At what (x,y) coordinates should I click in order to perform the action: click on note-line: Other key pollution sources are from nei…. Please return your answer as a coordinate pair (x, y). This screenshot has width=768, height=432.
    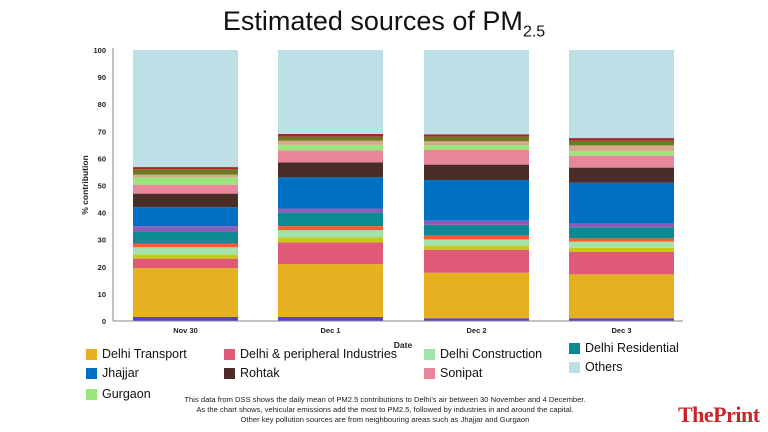
    Looking at the image, I should click on (385, 419).